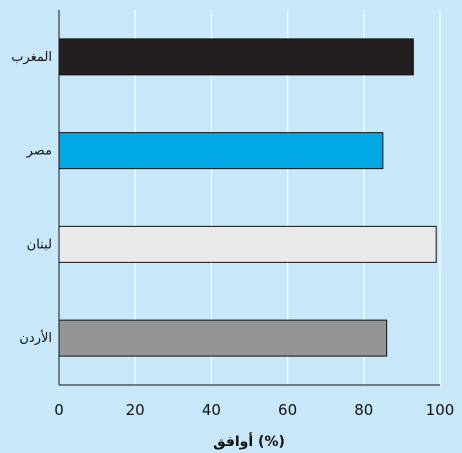  Describe the element at coordinates (31, 57) in the screenshot. I see `category-label-0: المغرب` at that location.